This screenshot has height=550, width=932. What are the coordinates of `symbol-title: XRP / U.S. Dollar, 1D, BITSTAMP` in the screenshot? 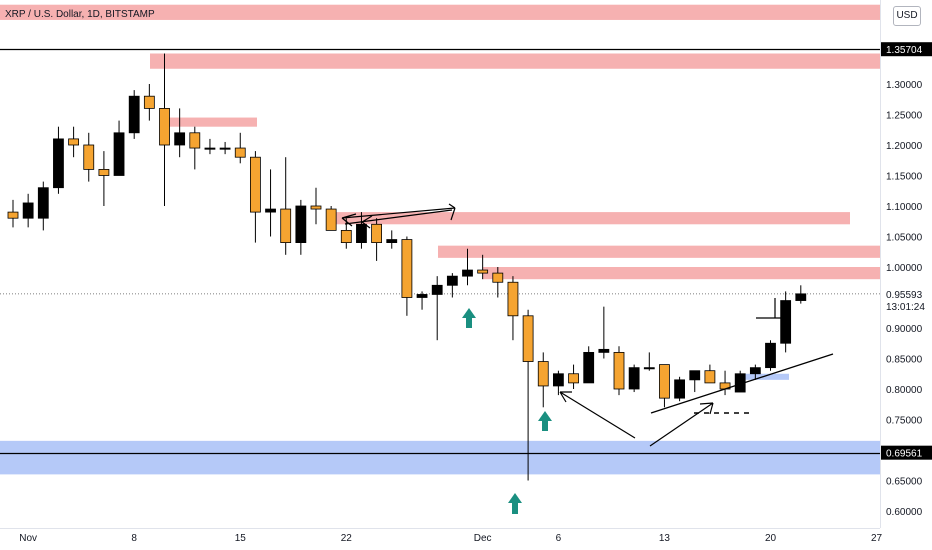 It's located at (80, 14).